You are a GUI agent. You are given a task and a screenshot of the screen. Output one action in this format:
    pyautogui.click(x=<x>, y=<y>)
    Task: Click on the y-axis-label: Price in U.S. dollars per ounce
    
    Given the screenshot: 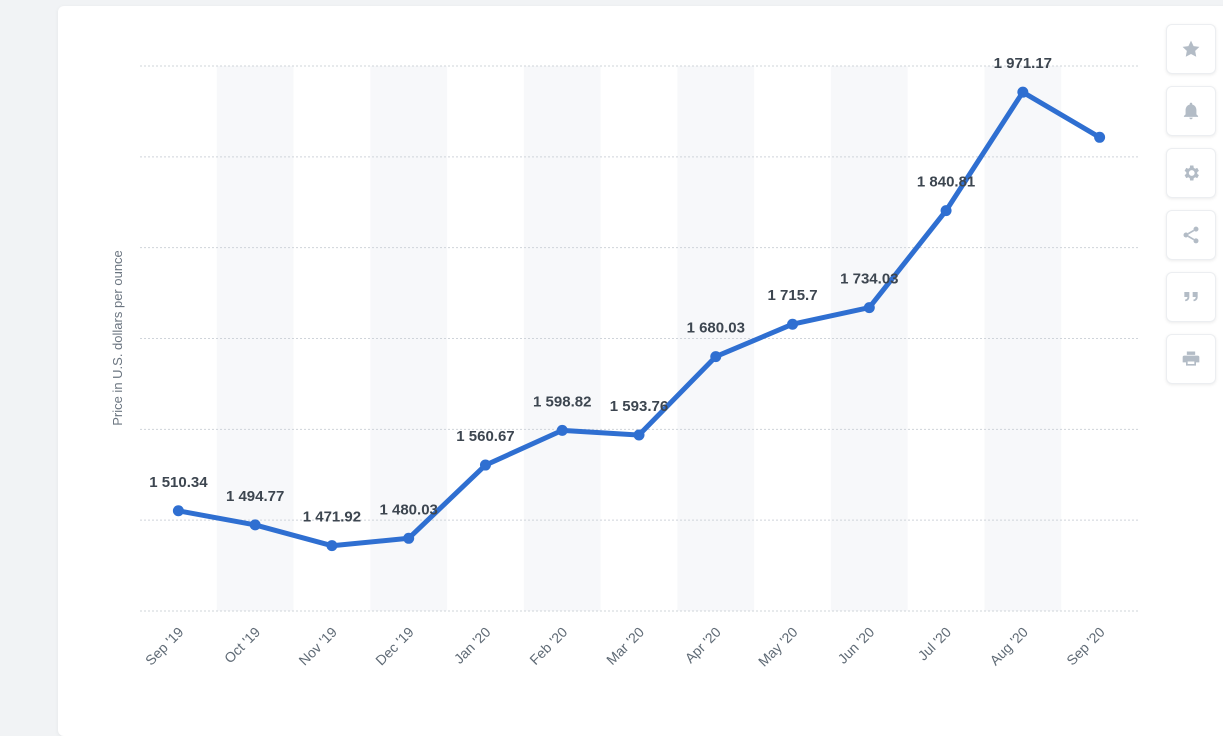 What is the action you would take?
    pyautogui.click(x=117, y=338)
    